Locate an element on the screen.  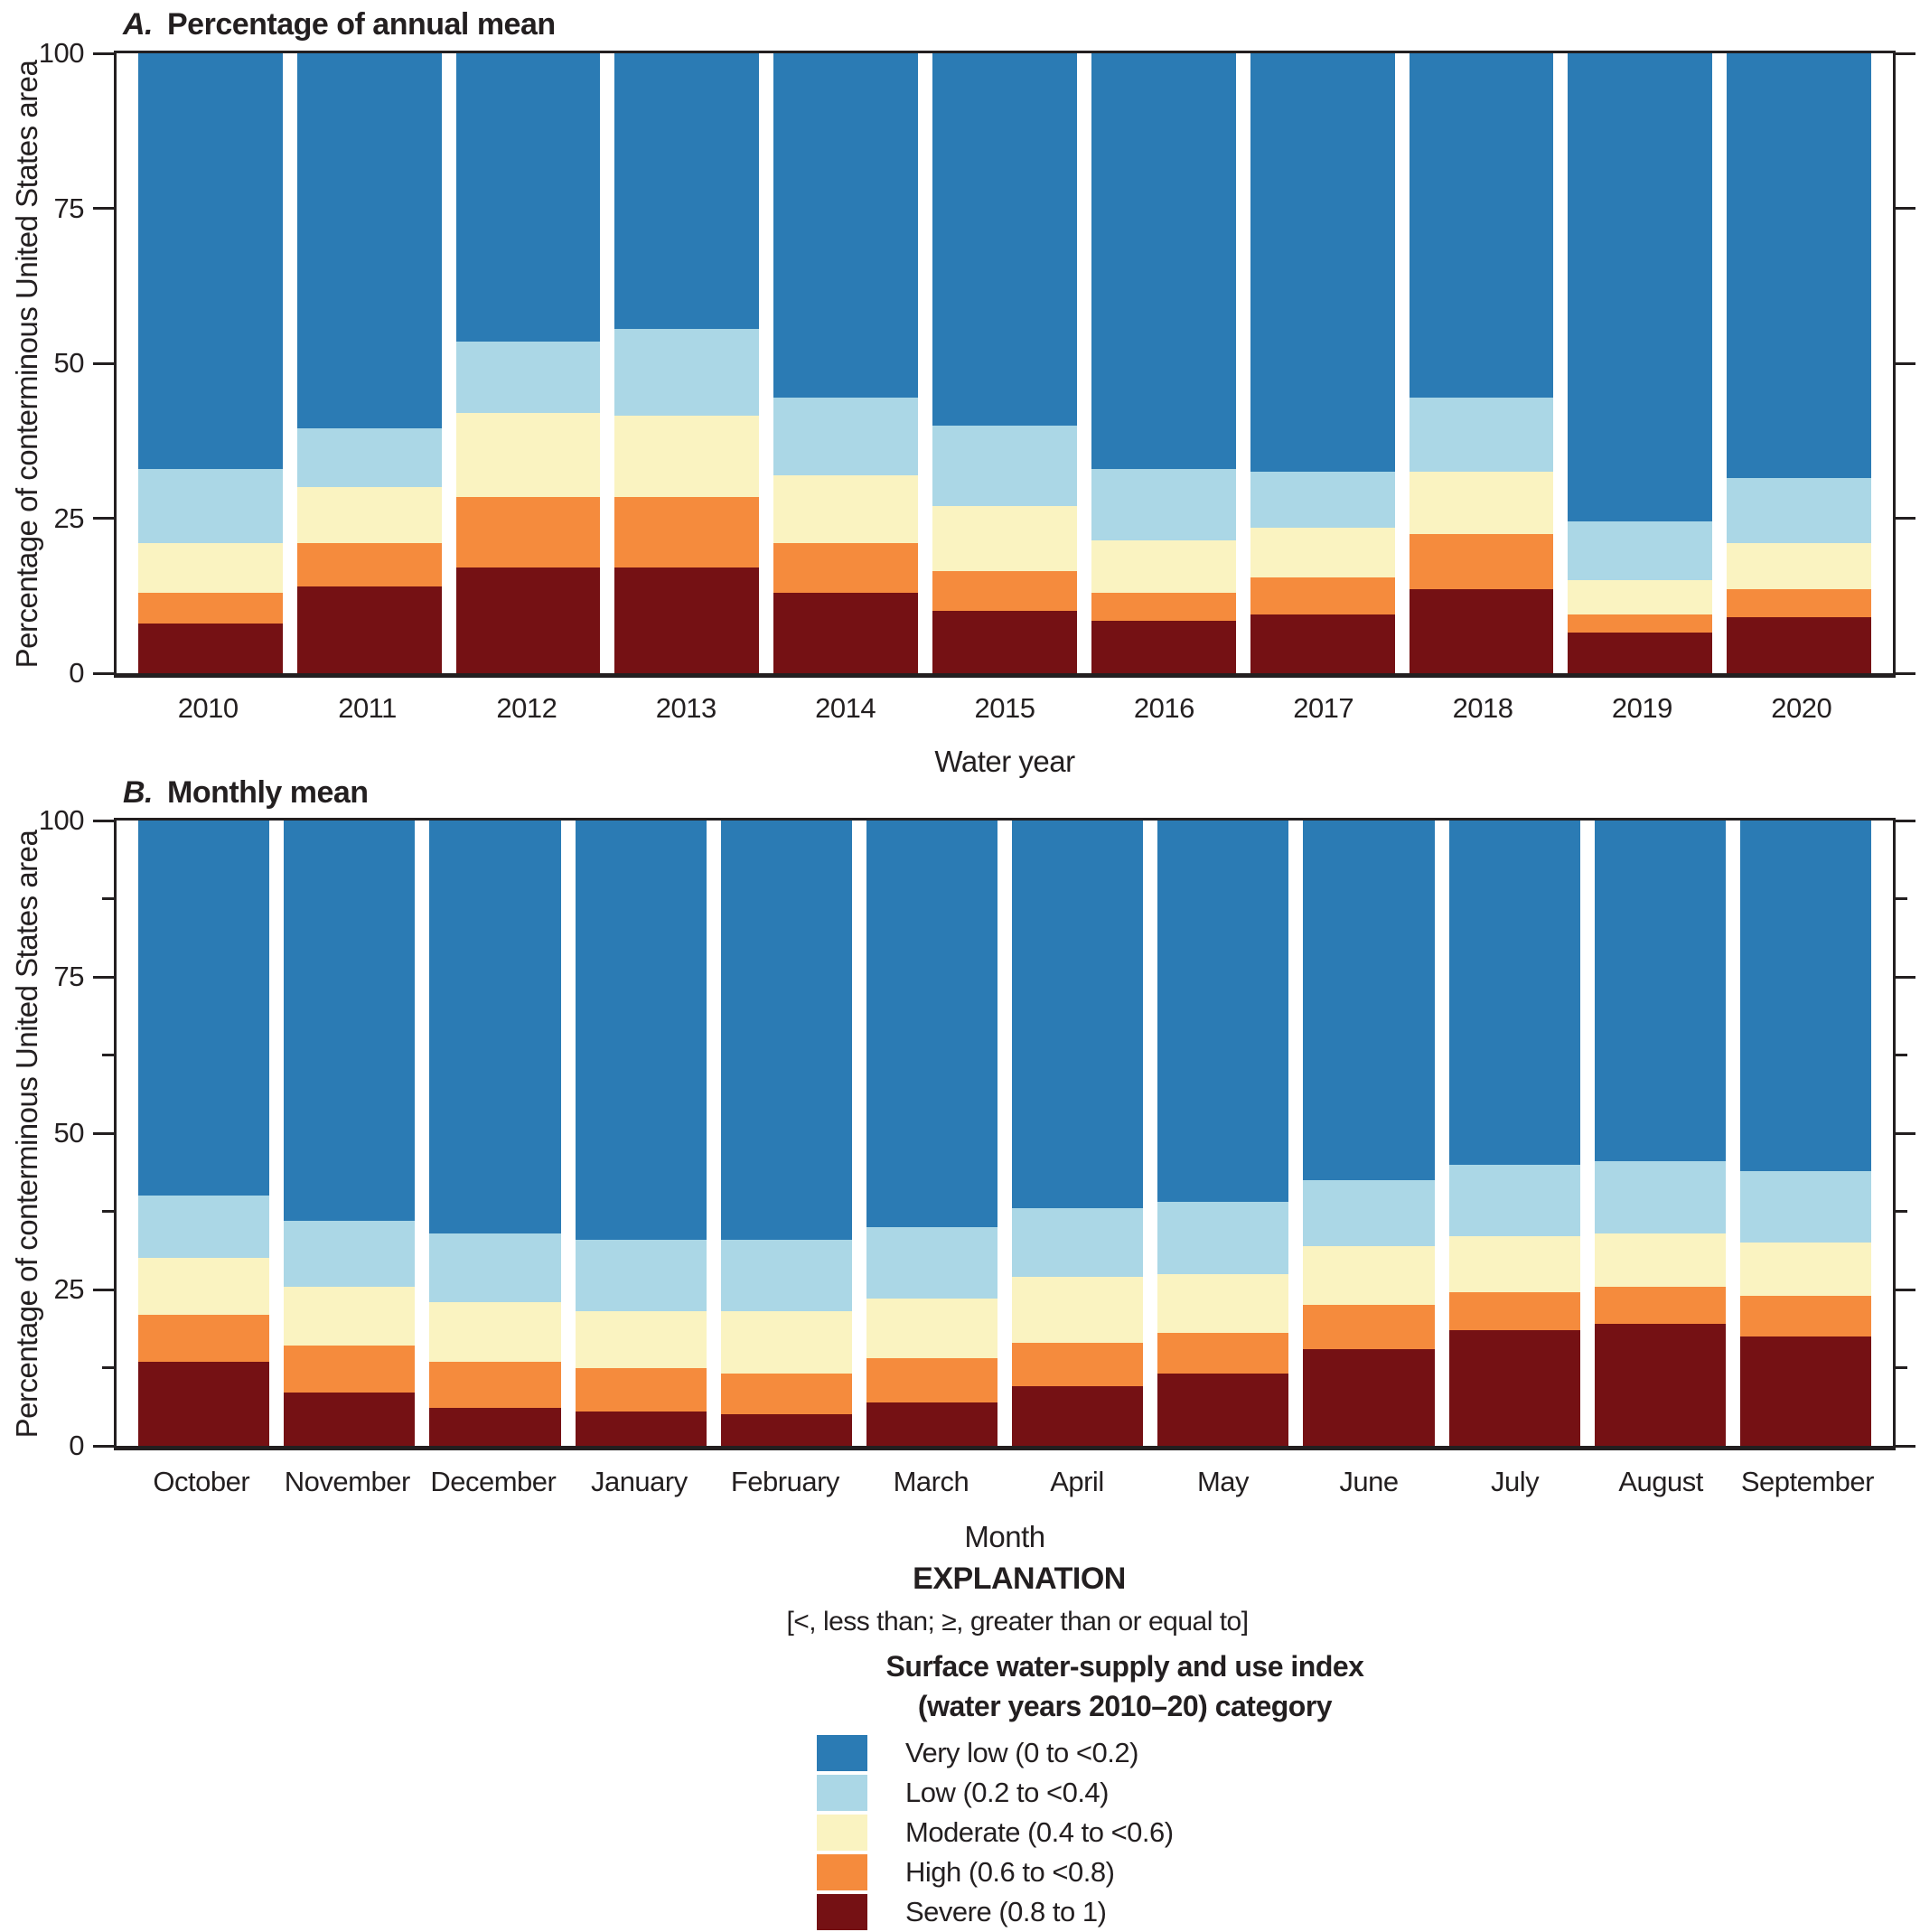
panel-a-letter: A. is located at coordinates (138, 24).